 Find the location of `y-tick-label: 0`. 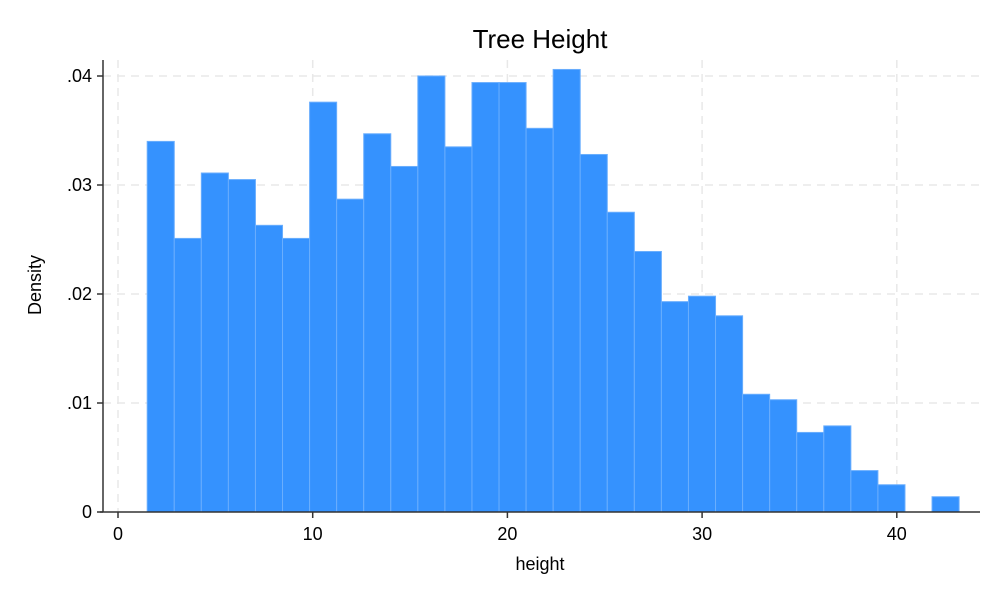

y-tick-label: 0 is located at coordinates (87, 512).